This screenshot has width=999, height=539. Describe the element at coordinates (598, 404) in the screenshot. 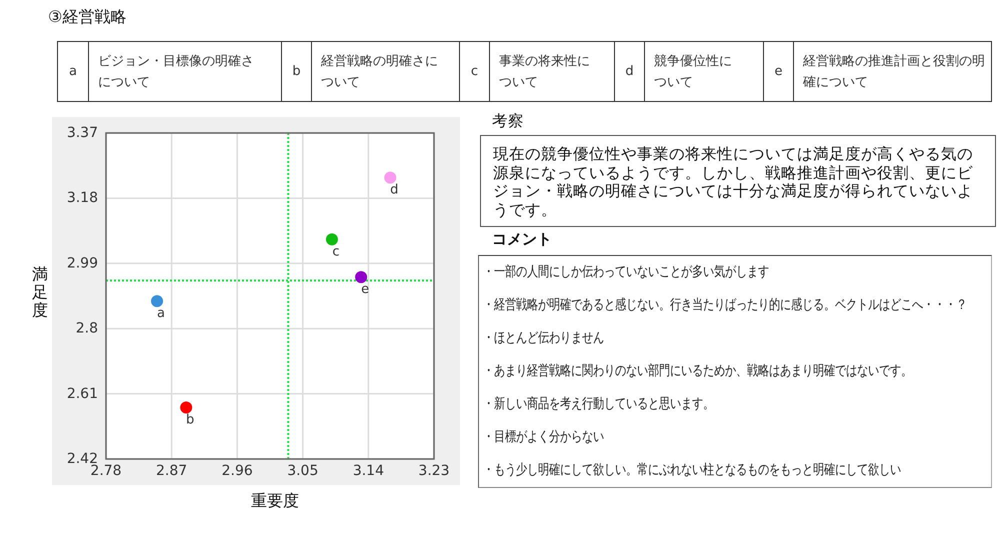

I see `text: ・新しい商品を考え行動していると思います。` at that location.